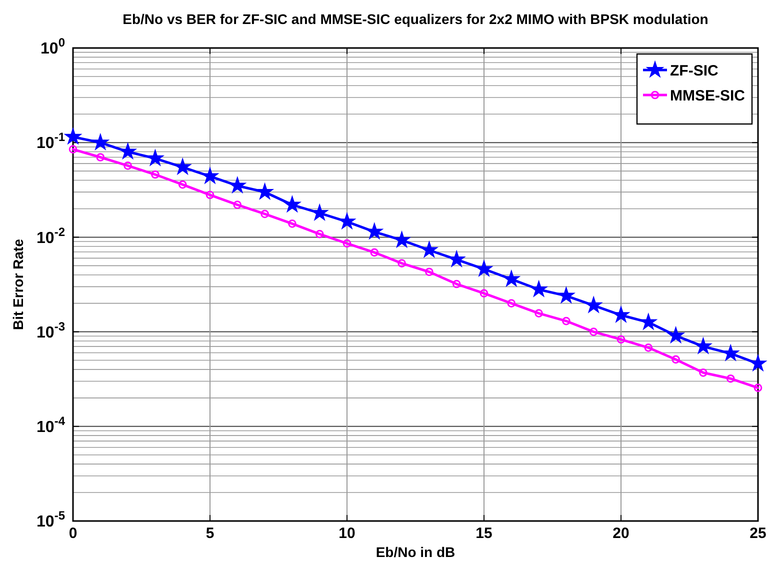 This screenshot has width=770, height=575. Describe the element at coordinates (621, 533) in the screenshot. I see `x-tick-label: 20` at that location.